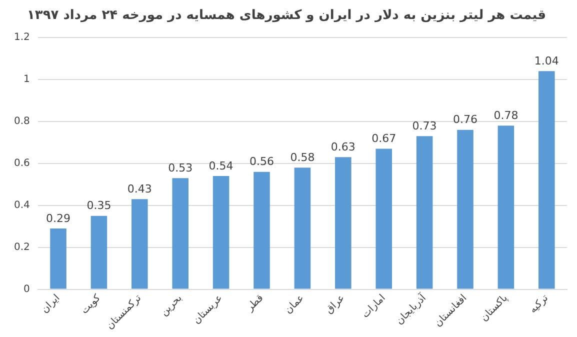  Describe the element at coordinates (506, 115) in the screenshot. I see `data-label: 0.78` at that location.